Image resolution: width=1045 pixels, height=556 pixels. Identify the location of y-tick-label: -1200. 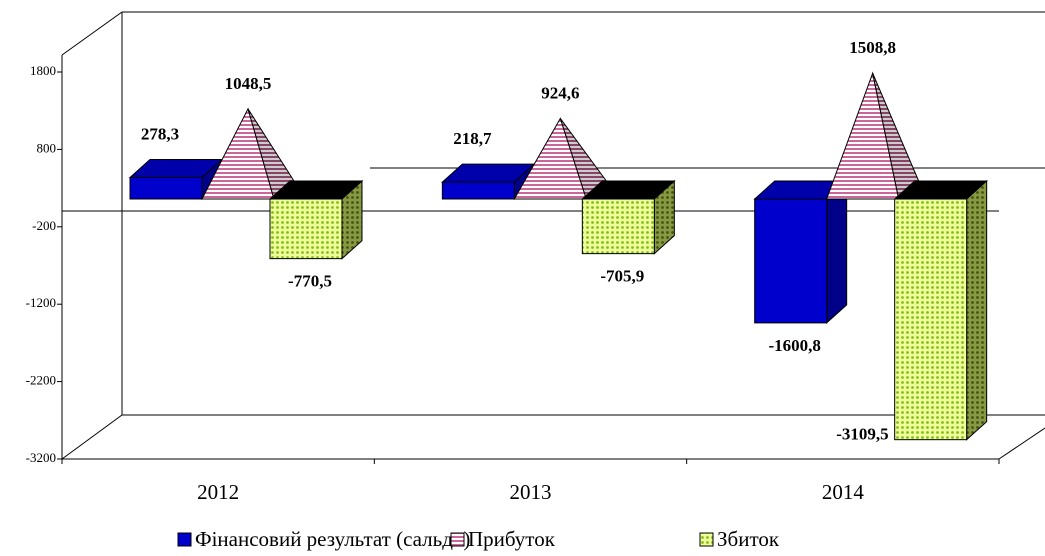
(41, 302).